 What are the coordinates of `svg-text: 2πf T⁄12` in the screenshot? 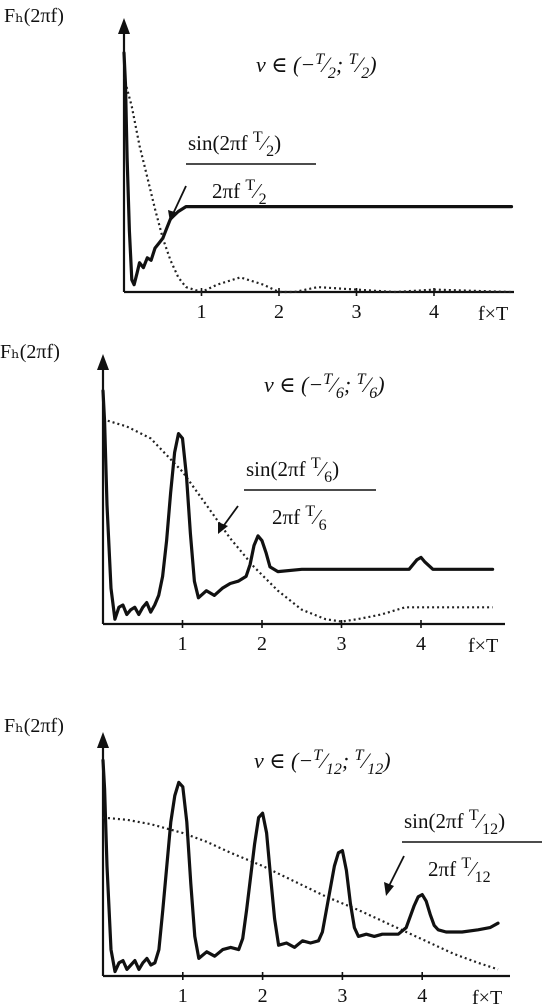 It's located at (459, 870).